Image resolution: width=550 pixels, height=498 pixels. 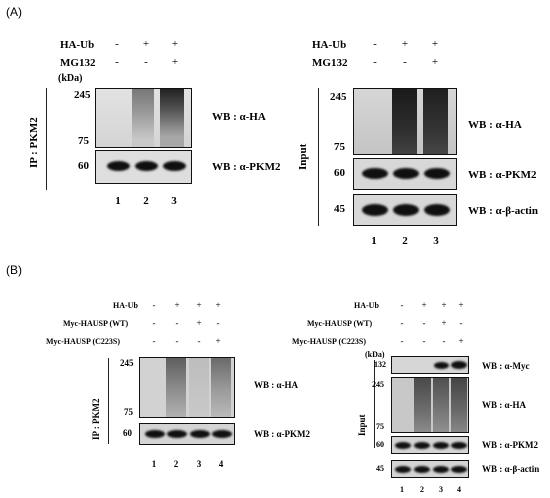 What do you see at coordinates (83, 141) in the screenshot?
I see `a-ip-mw-75: 75` at bounding box center [83, 141].